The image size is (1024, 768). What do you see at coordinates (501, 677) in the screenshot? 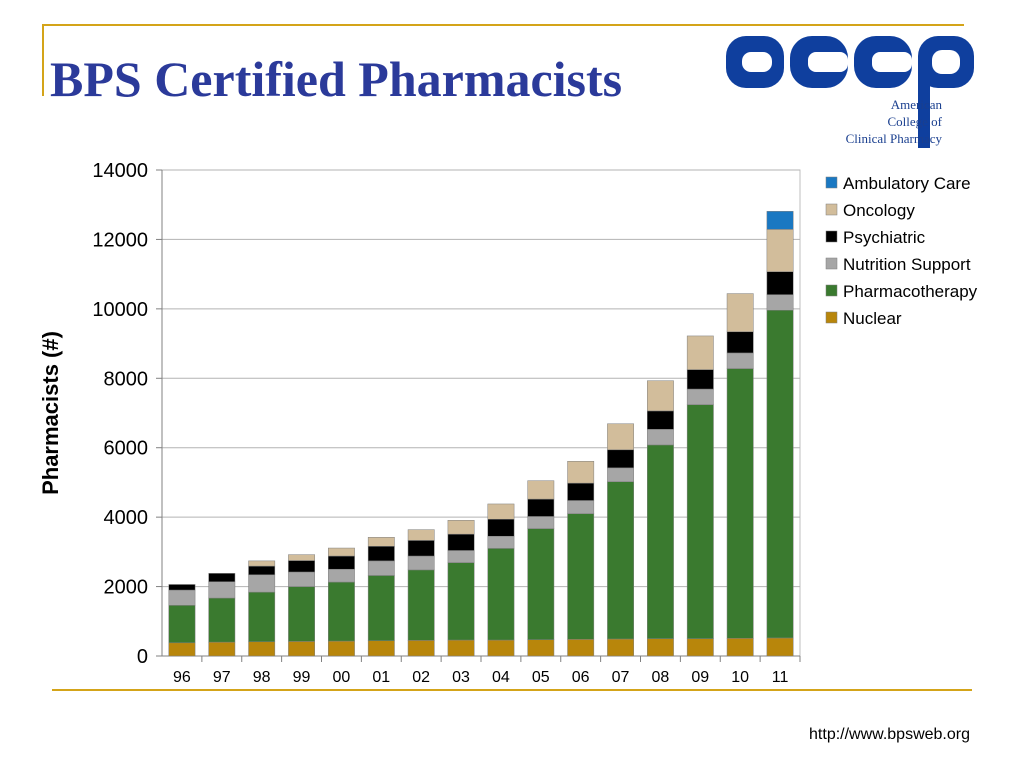
I see `x-tick-label: 04` at bounding box center [501, 677].